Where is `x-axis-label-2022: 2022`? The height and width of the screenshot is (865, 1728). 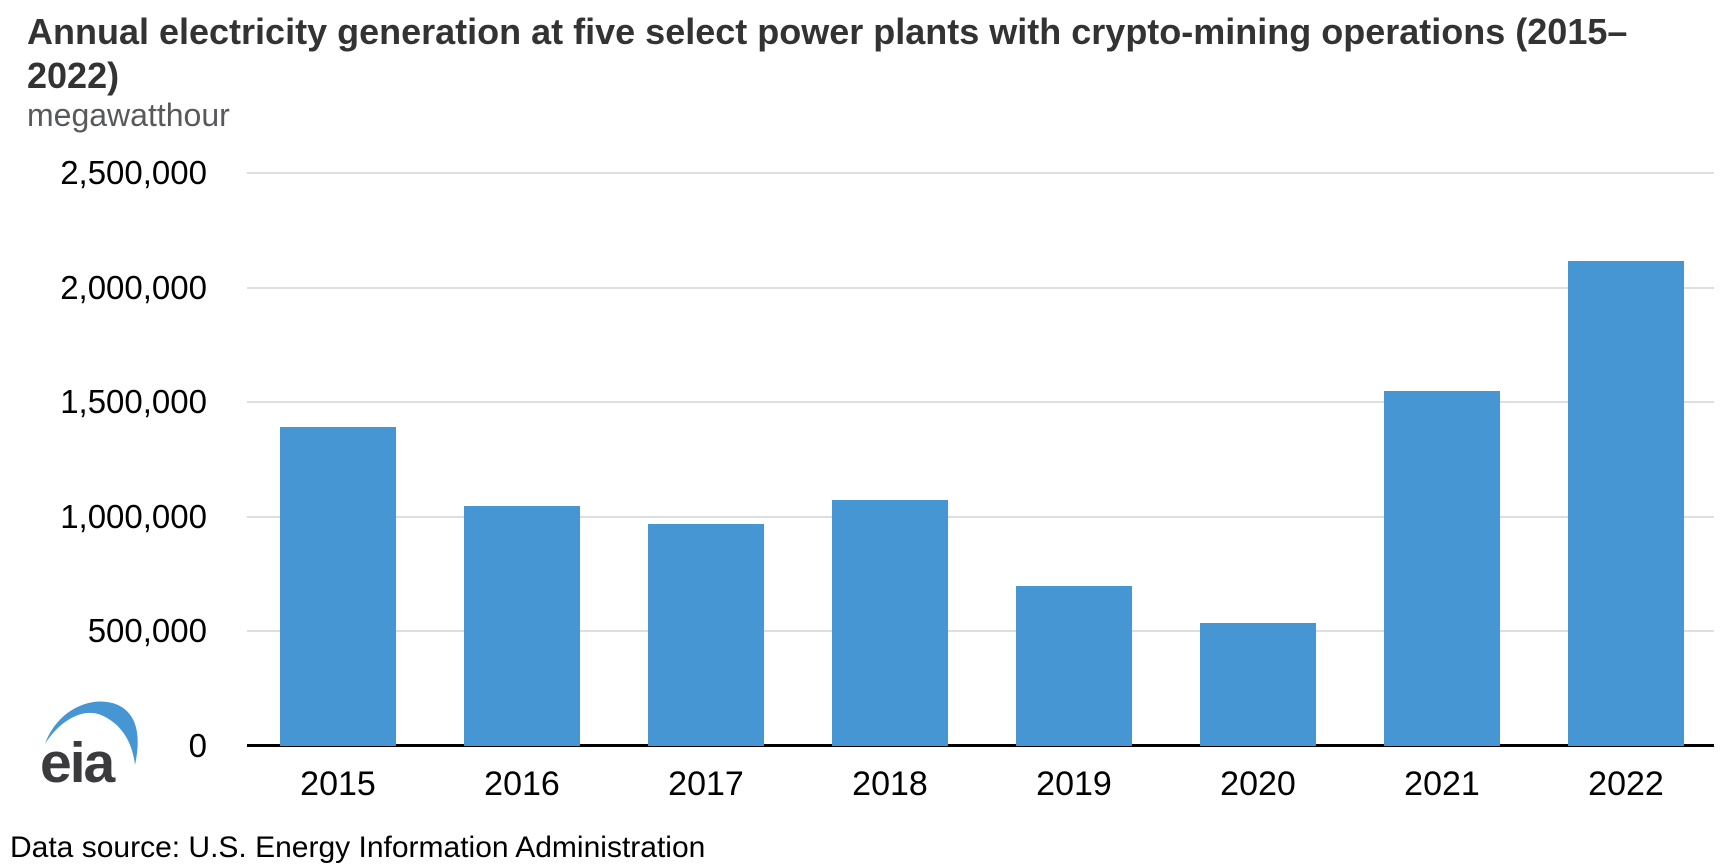
x-axis-label-2022: 2022 is located at coordinates (1626, 784).